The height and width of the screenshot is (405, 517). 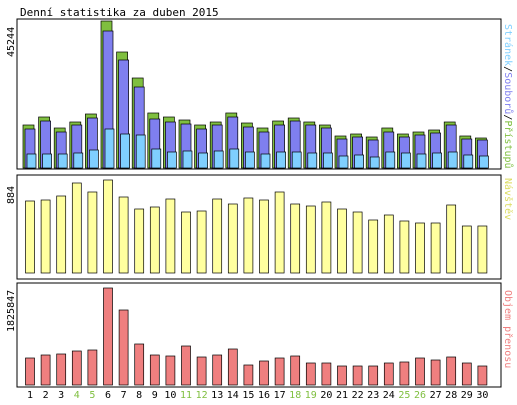 I want to click on x-label-day-1: 1, so click(x=30, y=395).